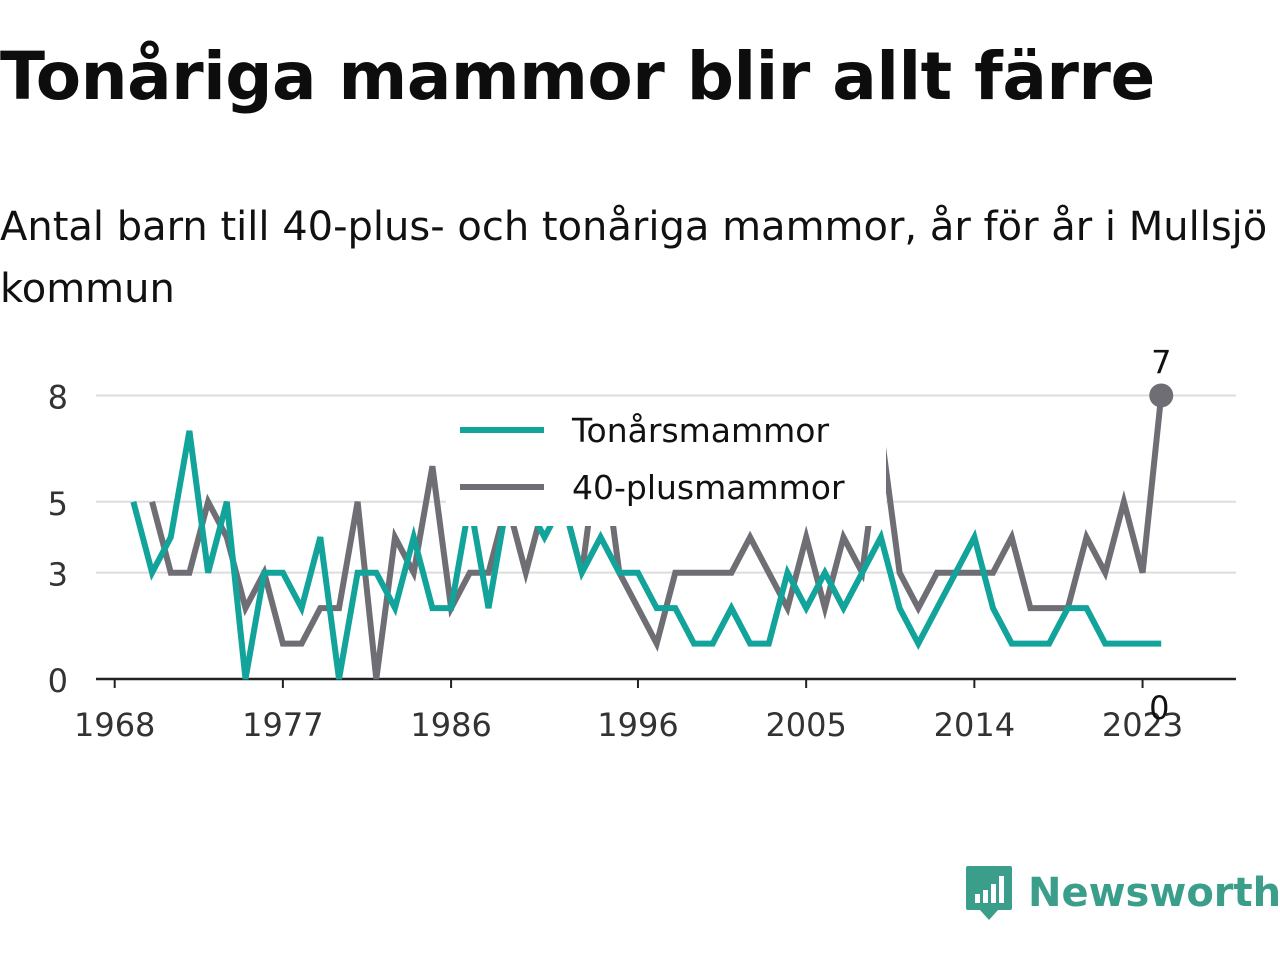 This screenshot has height=960, width=1280. Describe the element at coordinates (1161, 395) in the screenshot. I see `end-point-marker` at that location.